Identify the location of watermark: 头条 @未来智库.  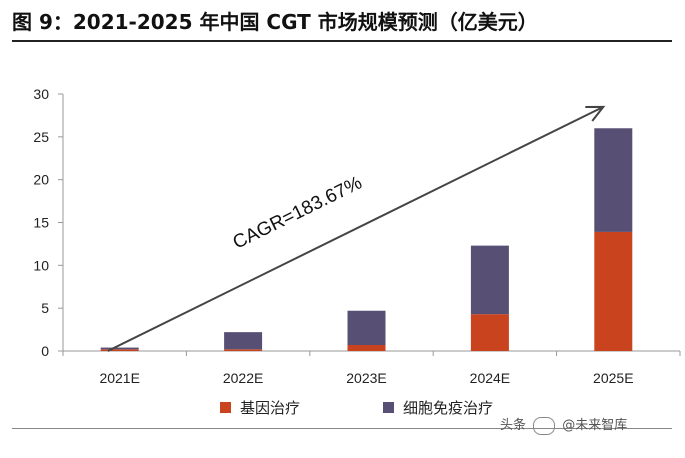
(563, 424).